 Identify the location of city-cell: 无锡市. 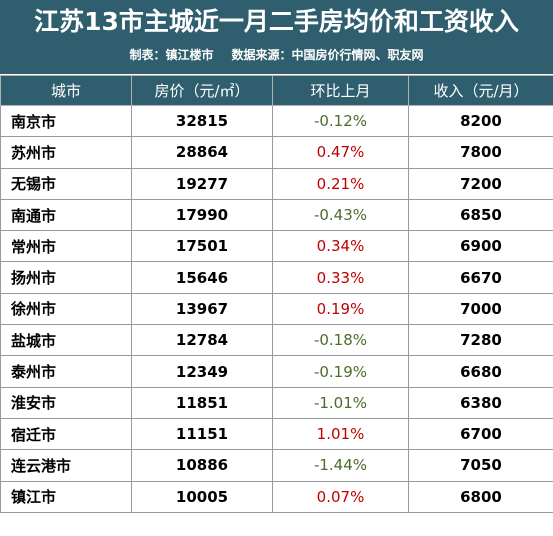
(66, 183).